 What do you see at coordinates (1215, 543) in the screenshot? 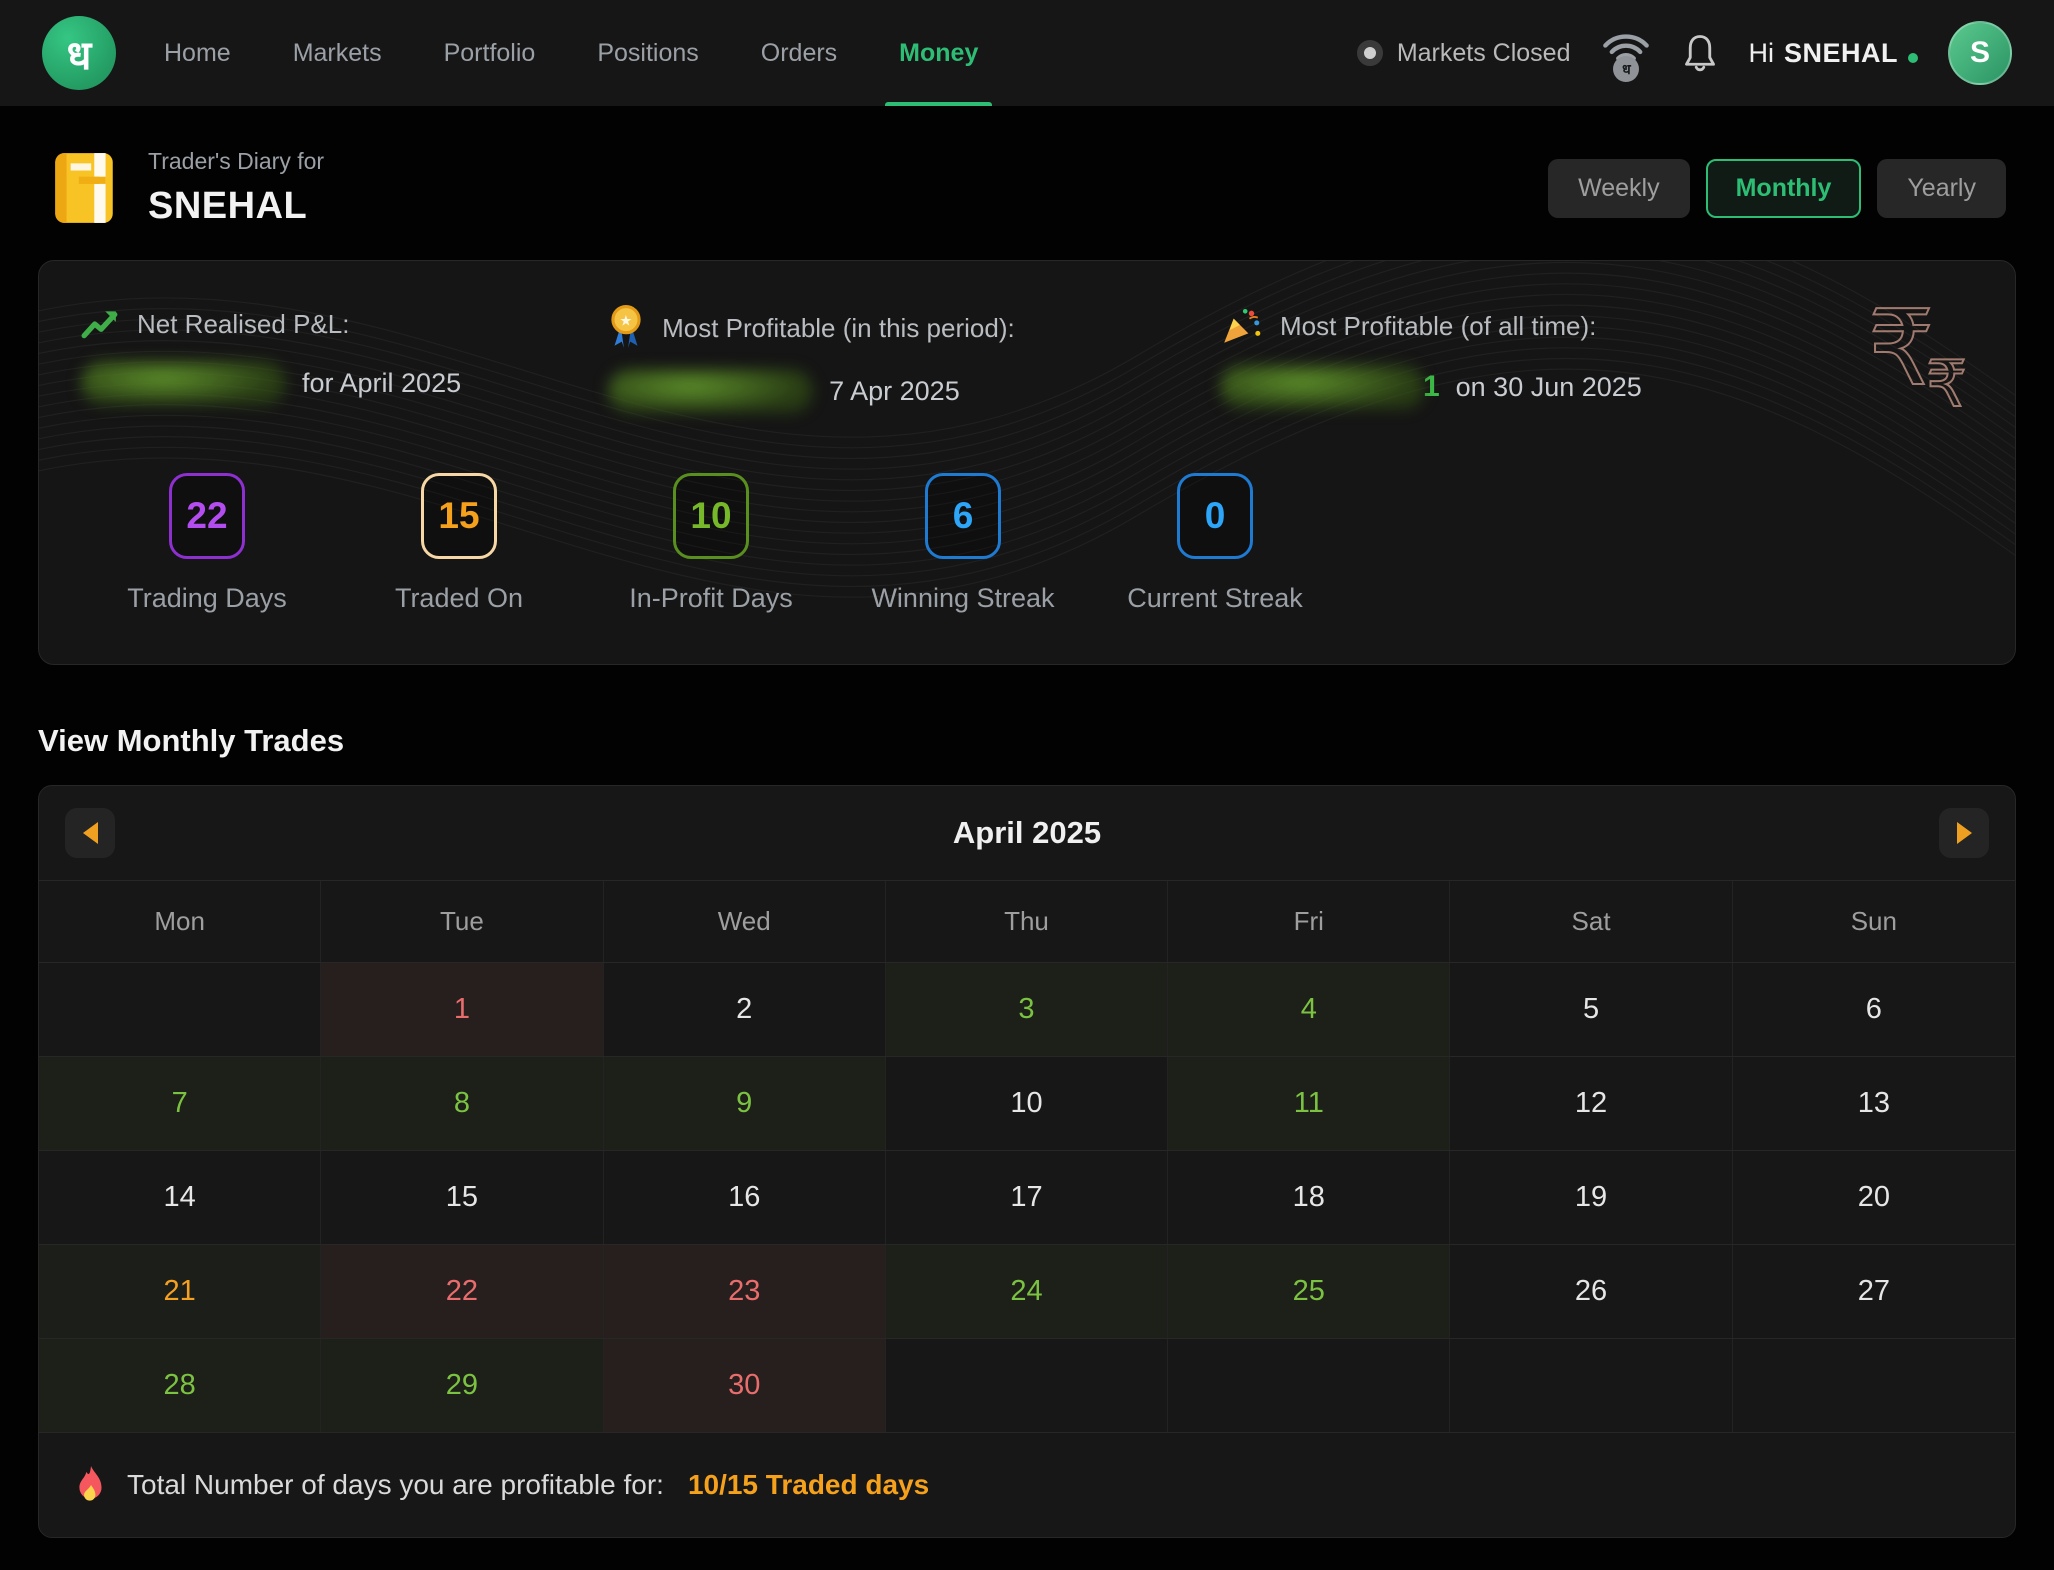
I see `counter-current-streak: 0 Current Streak` at bounding box center [1215, 543].